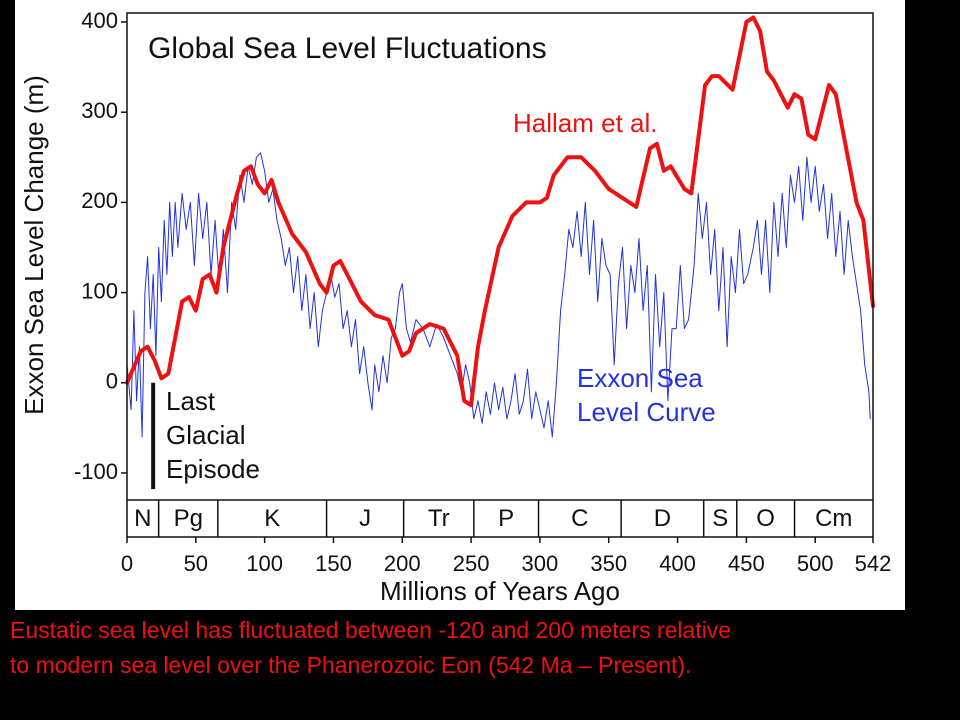 The width and height of the screenshot is (960, 720). Describe the element at coordinates (365, 518) in the screenshot. I see `period-label: J` at that location.